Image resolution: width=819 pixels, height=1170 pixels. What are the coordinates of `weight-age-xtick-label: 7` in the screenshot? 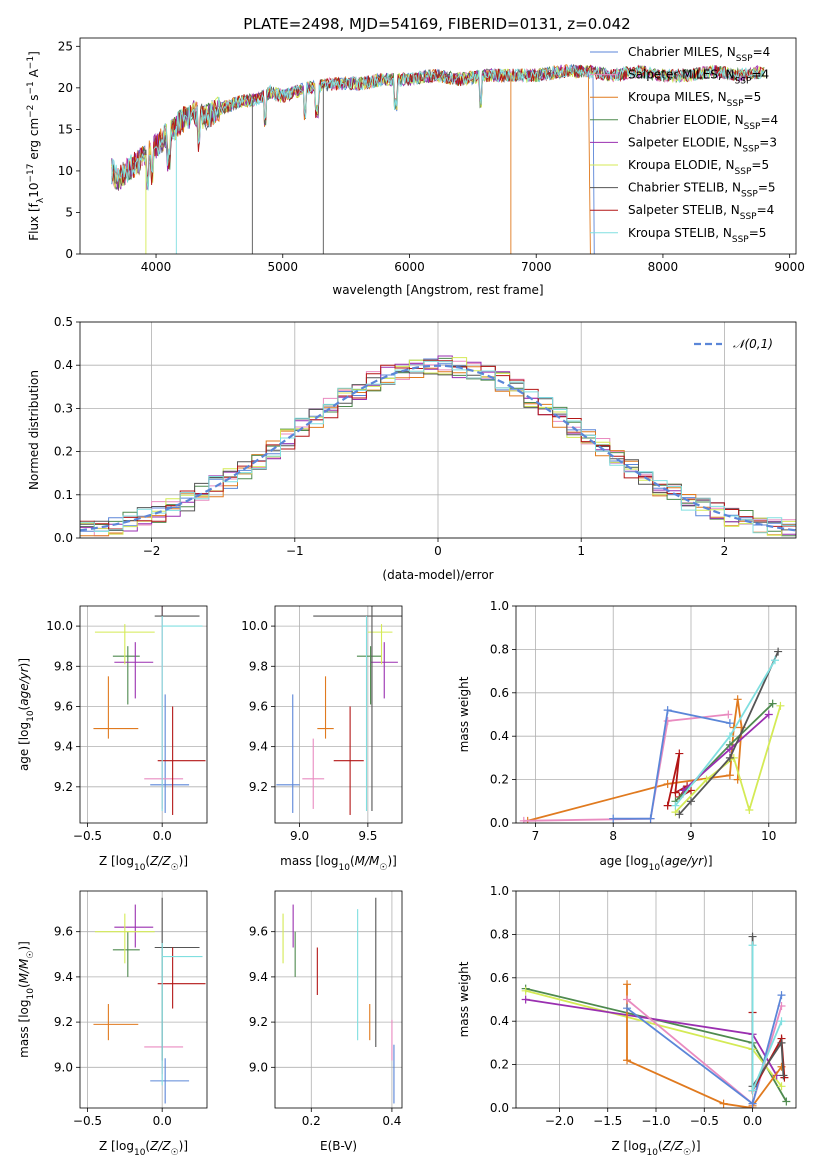 It's located at (536, 836).